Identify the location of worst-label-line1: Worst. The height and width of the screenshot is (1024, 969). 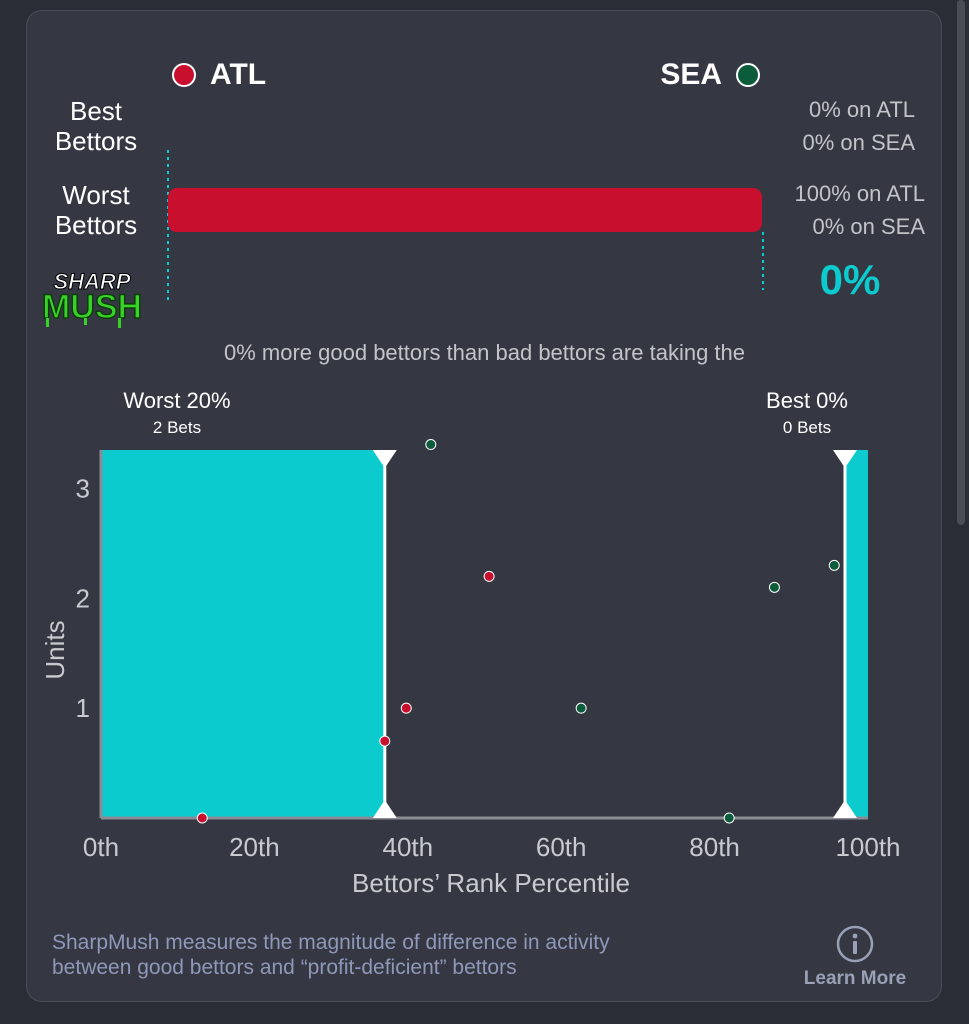
(96, 195).